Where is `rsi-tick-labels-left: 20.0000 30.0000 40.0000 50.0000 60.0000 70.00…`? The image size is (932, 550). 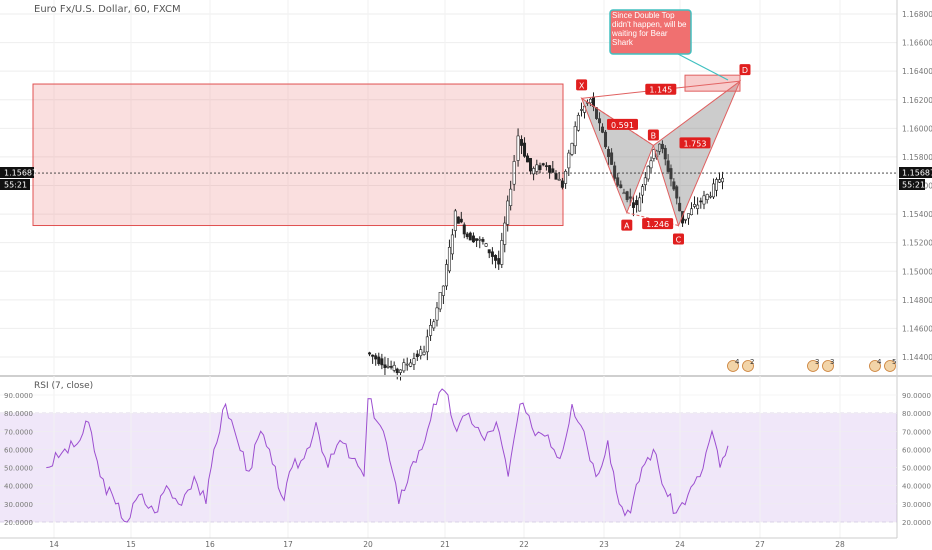 rsi-tick-labels-left: 20.0000 30.0000 40.0000 50.0000 60.0000 70.00… is located at coordinates (18, 459).